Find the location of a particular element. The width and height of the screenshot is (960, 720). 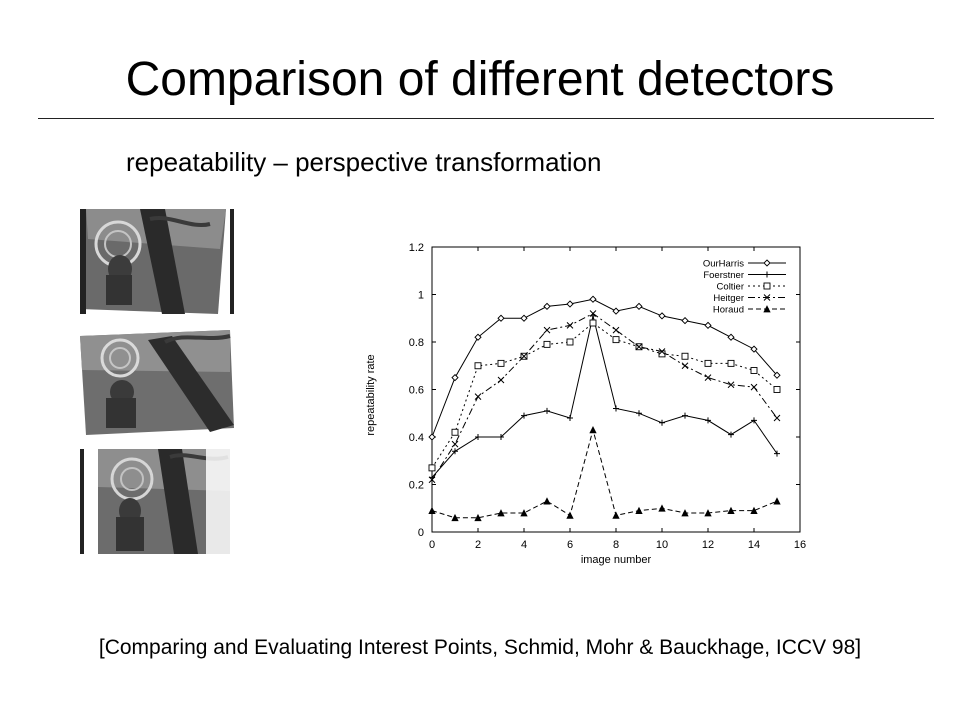

y-tick-label: 0.2 is located at coordinates (416, 486).